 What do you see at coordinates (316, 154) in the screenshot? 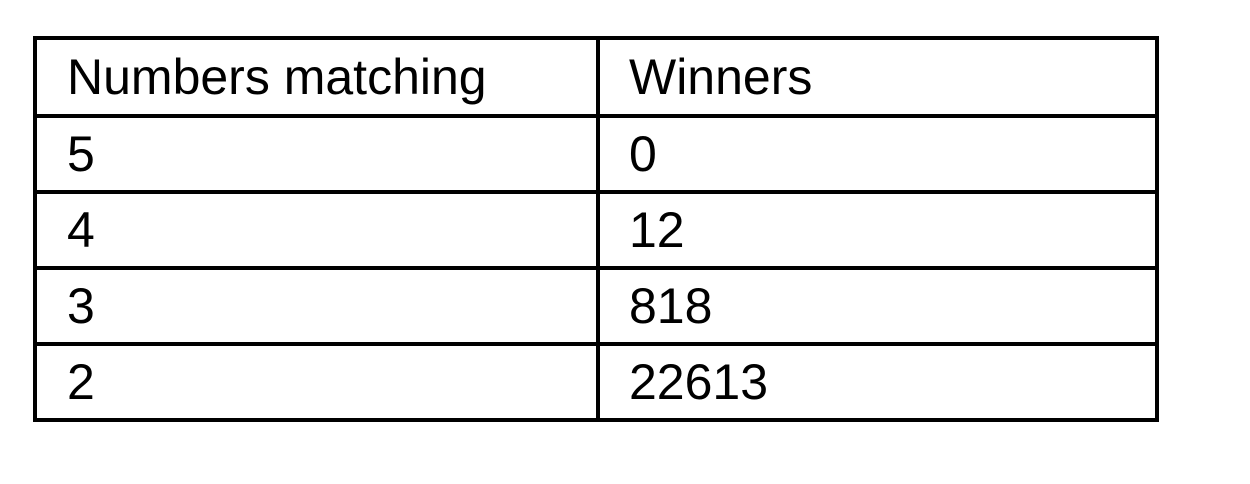
I see `numbers-matching-cell: 5` at bounding box center [316, 154].